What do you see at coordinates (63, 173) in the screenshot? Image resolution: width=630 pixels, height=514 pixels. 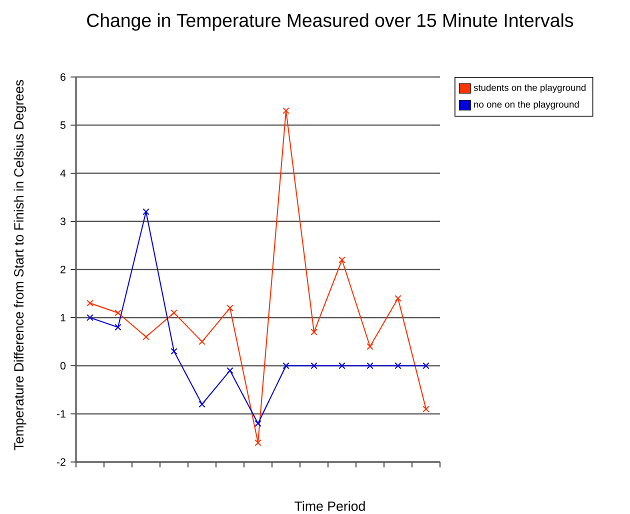 I see `y-tick-label: 4` at bounding box center [63, 173].